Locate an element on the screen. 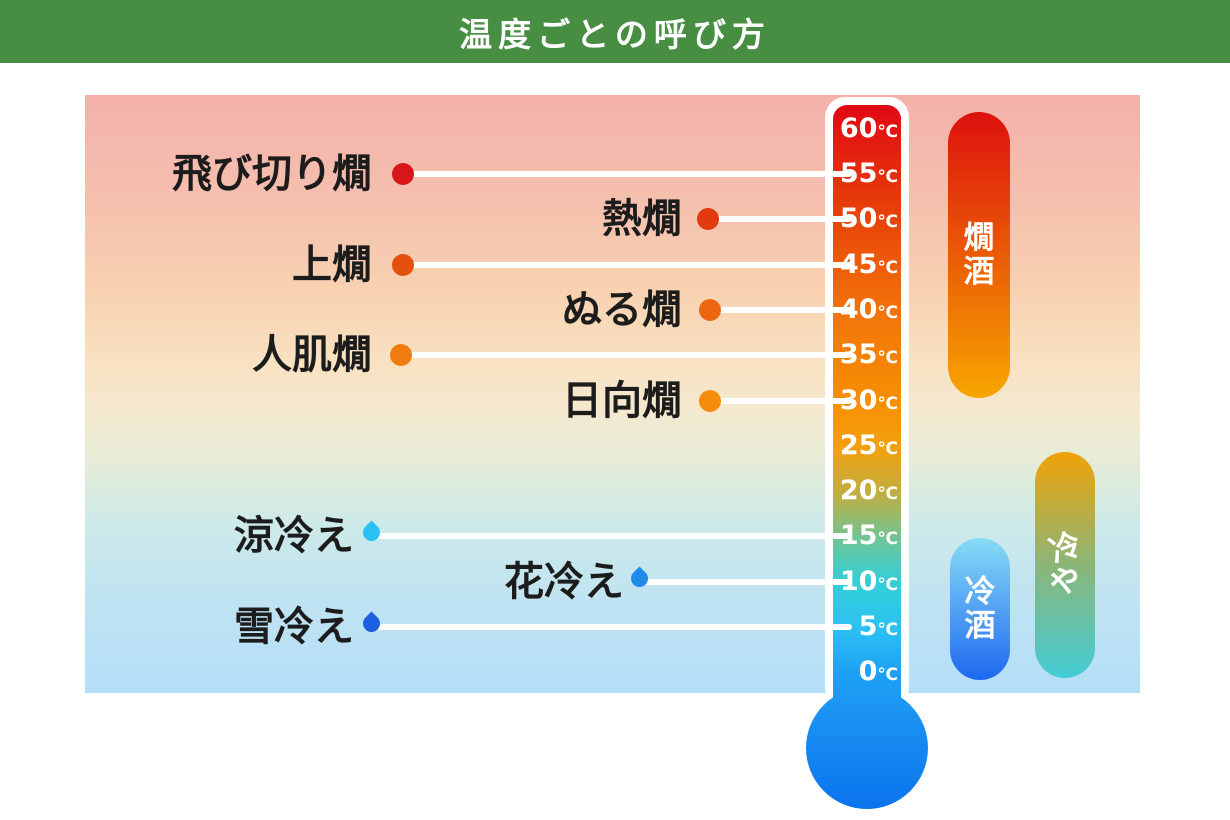  sake-temperature-name: 熱燗 is located at coordinates (642, 219).